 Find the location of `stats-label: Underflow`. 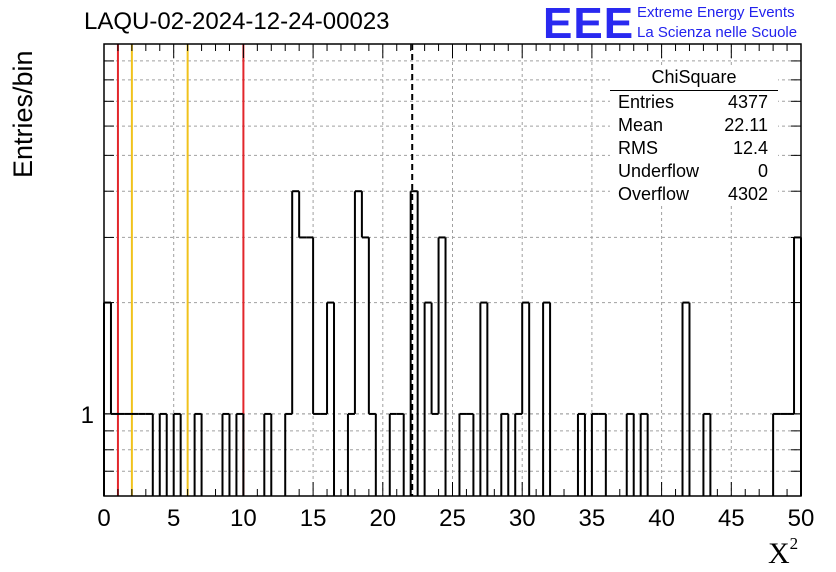

stats-label: Underflow is located at coordinates (659, 171).